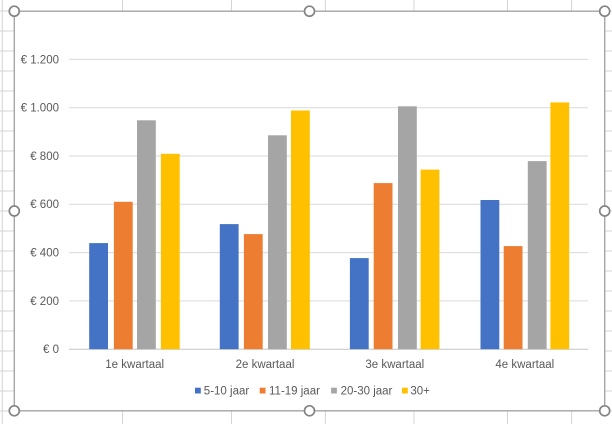 This screenshot has height=429, width=612. I want to click on svg-text: 4e kwartaal, so click(524, 365).